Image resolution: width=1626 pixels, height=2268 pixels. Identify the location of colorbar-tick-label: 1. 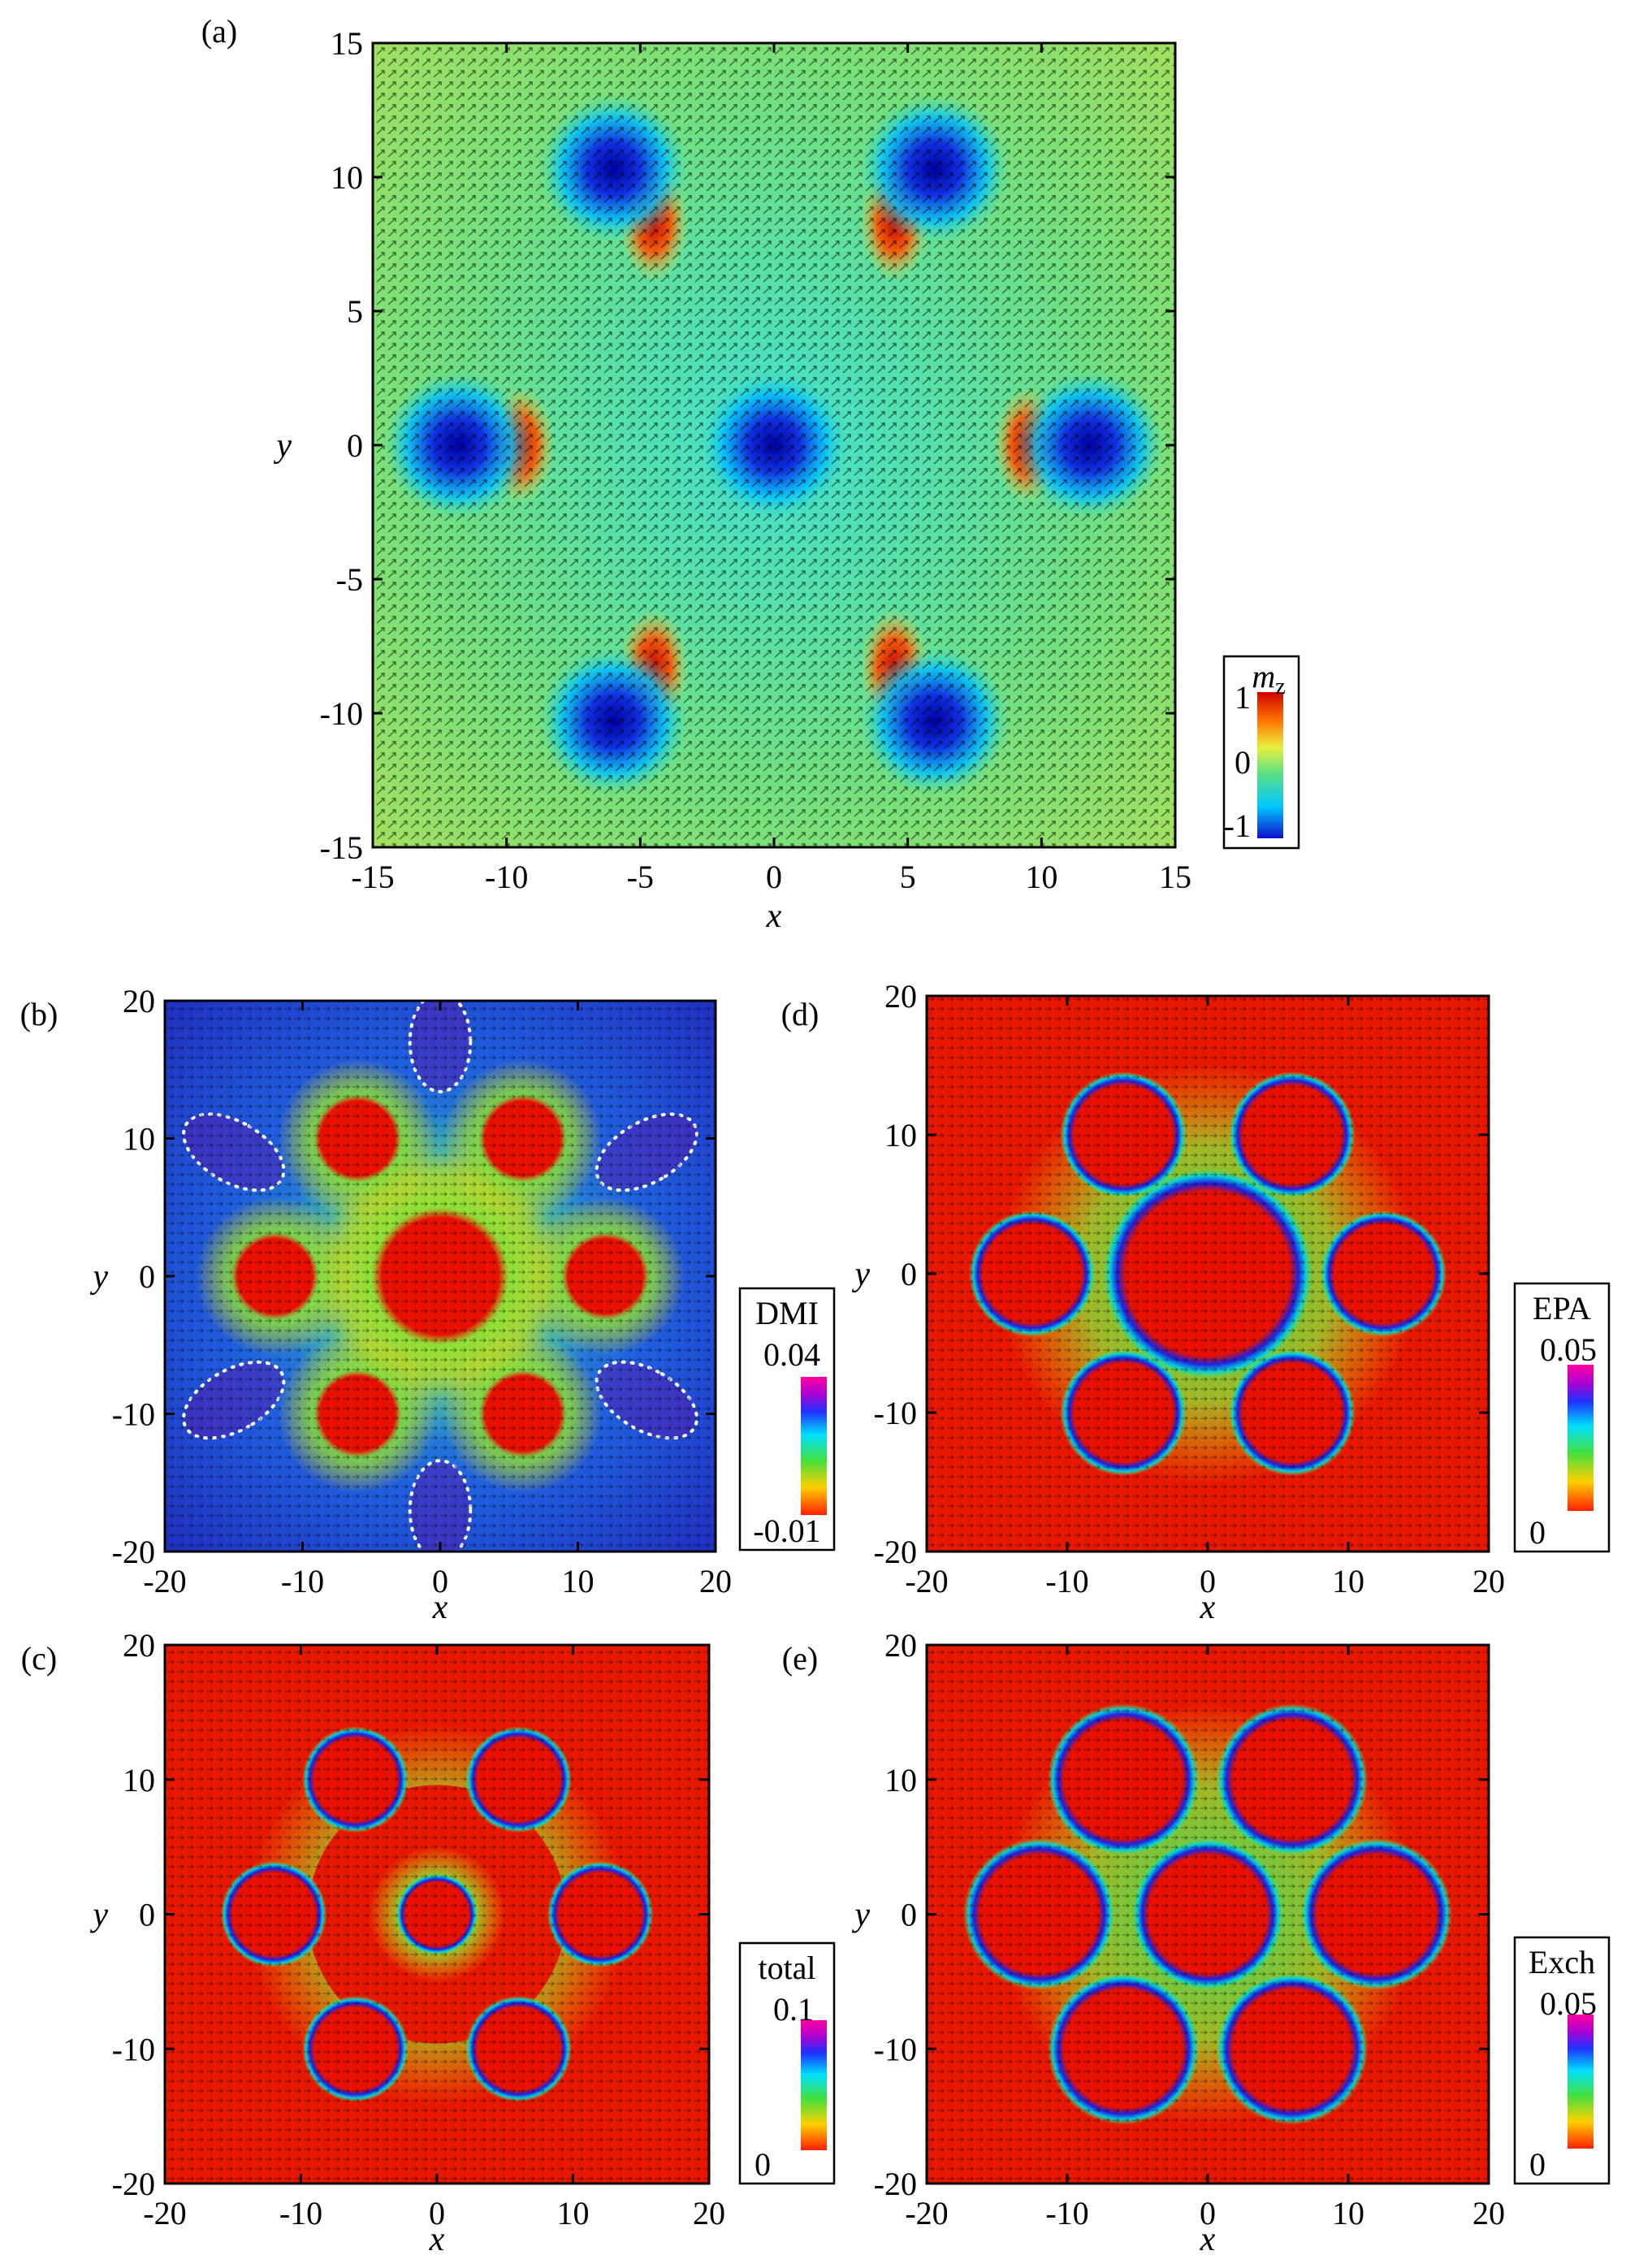
(1243, 698).